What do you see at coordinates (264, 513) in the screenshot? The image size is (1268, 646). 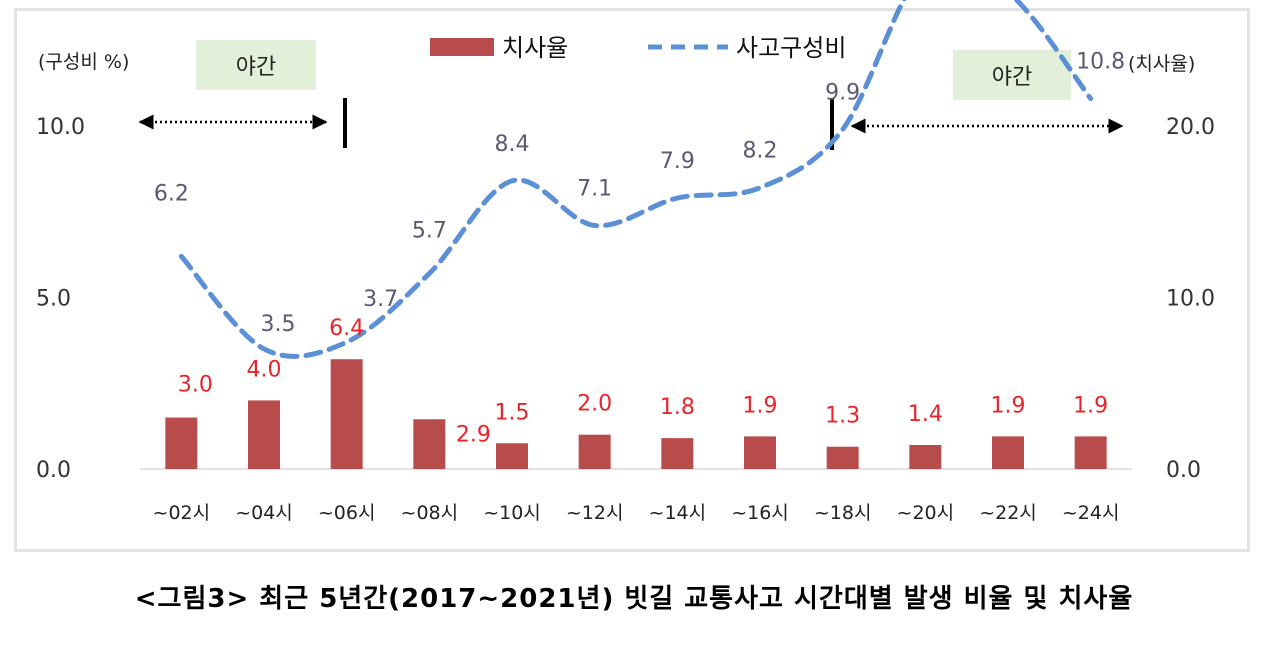 I see `x-category-label: ~04시` at bounding box center [264, 513].